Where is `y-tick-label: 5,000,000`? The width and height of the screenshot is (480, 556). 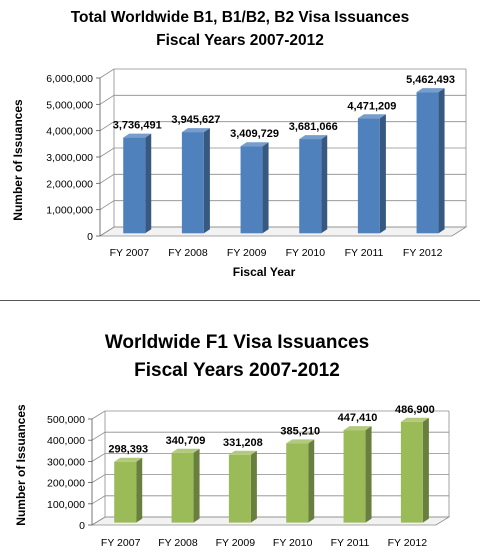 y-tick-label: 5,000,000 is located at coordinates (69, 105).